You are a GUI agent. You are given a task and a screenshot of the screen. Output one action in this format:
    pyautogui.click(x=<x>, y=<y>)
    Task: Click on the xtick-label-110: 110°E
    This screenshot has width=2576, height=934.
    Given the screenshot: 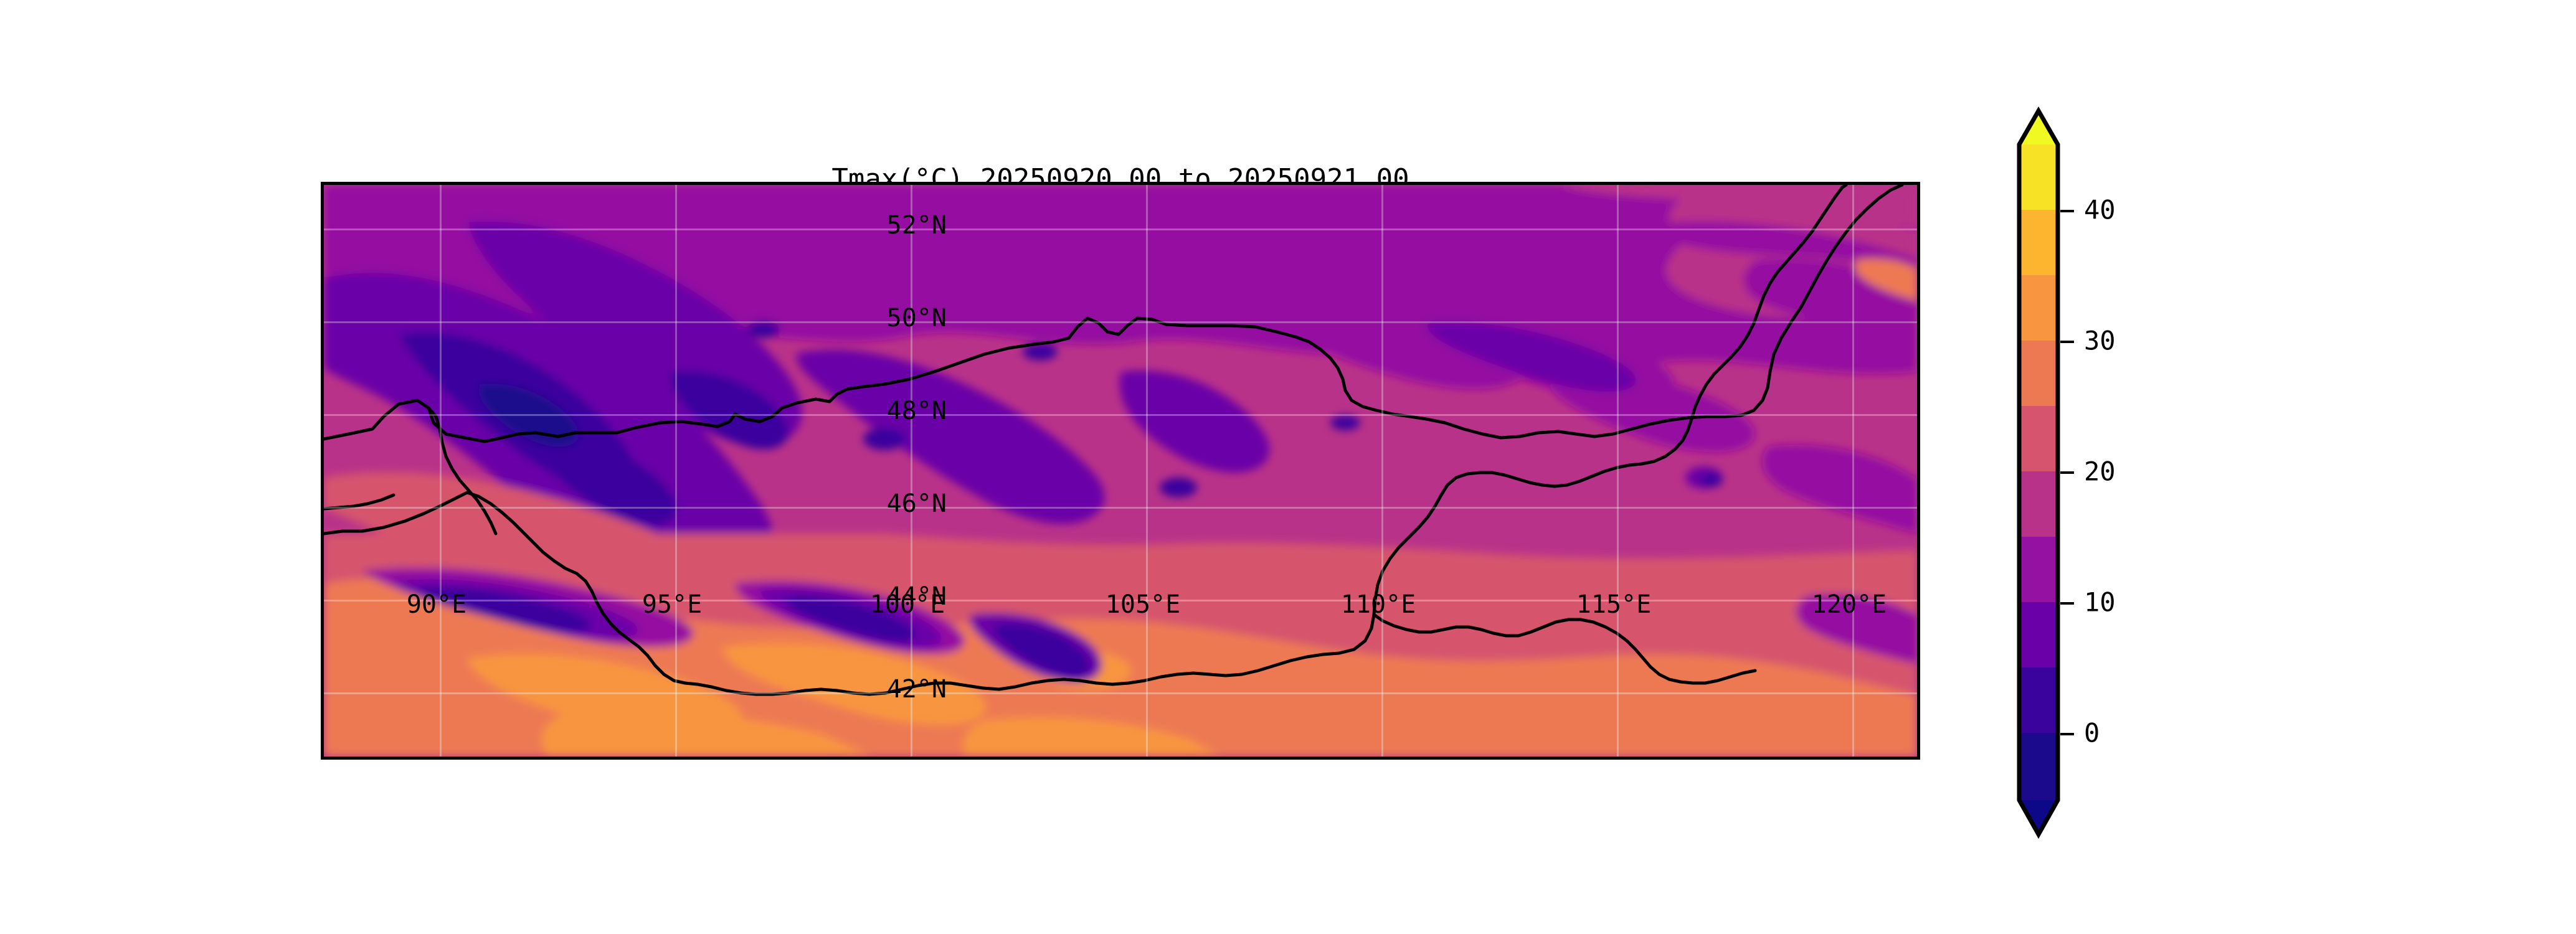 What is the action you would take?
    pyautogui.click(x=1378, y=604)
    